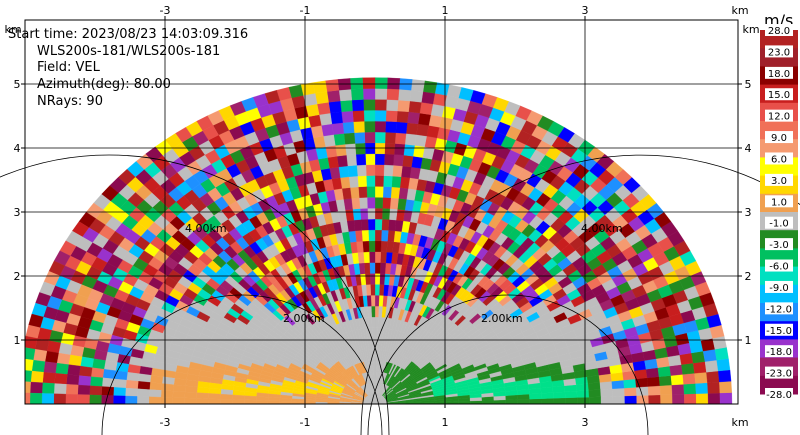  What do you see at coordinates (779, 74) in the screenshot?
I see `colorbar-tick-label: 18.0` at bounding box center [779, 74].